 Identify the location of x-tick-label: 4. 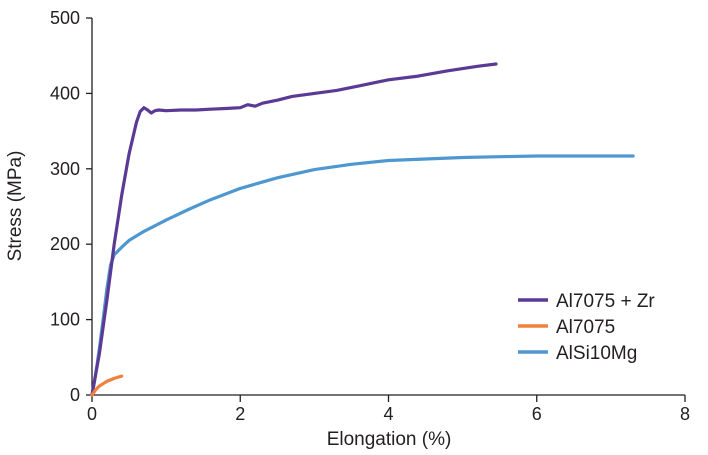
(388, 414).